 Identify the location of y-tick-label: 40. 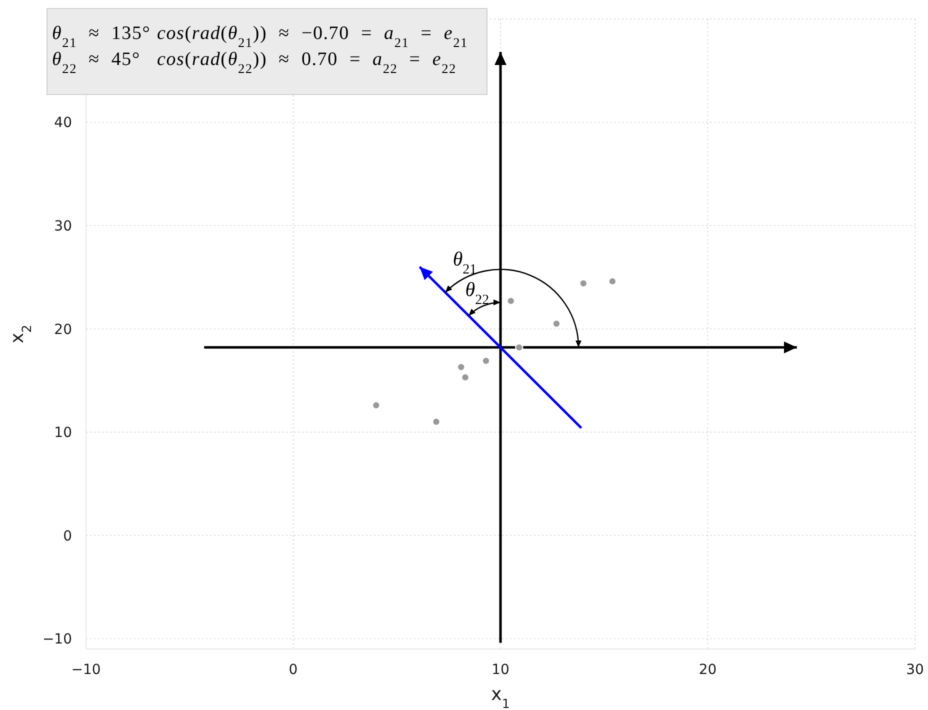
(63, 123).